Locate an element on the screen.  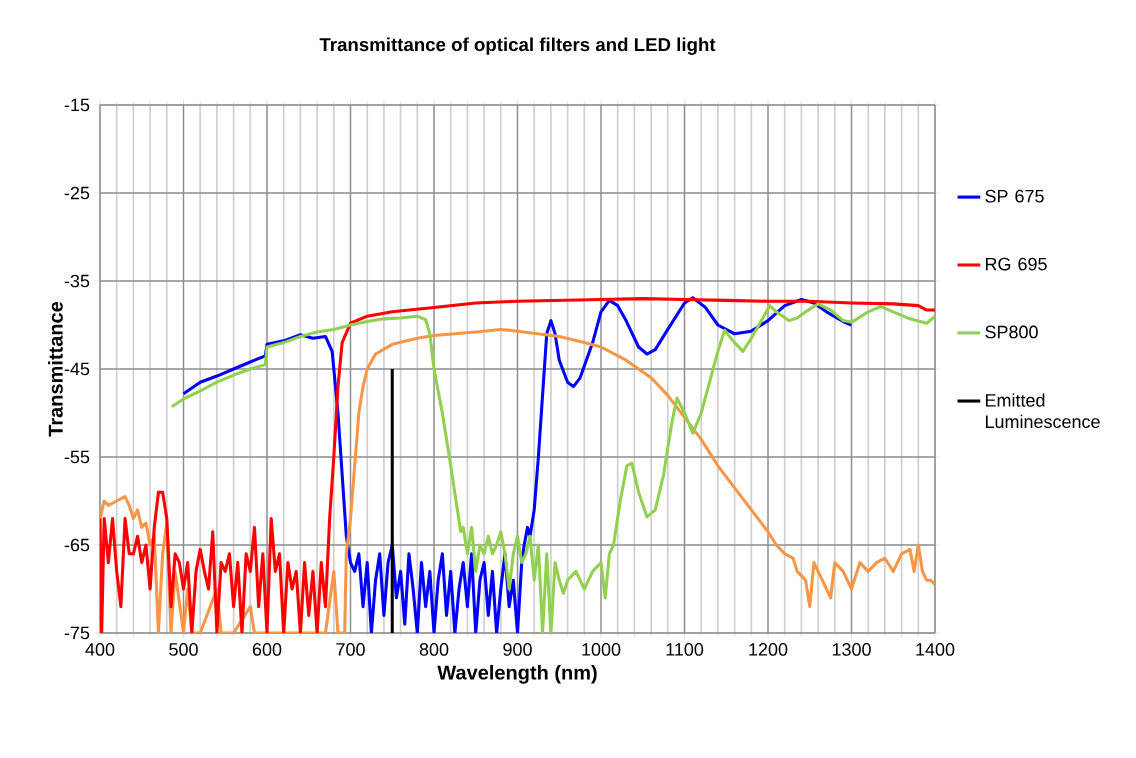
x-tick-label: 400 is located at coordinates (100, 649).